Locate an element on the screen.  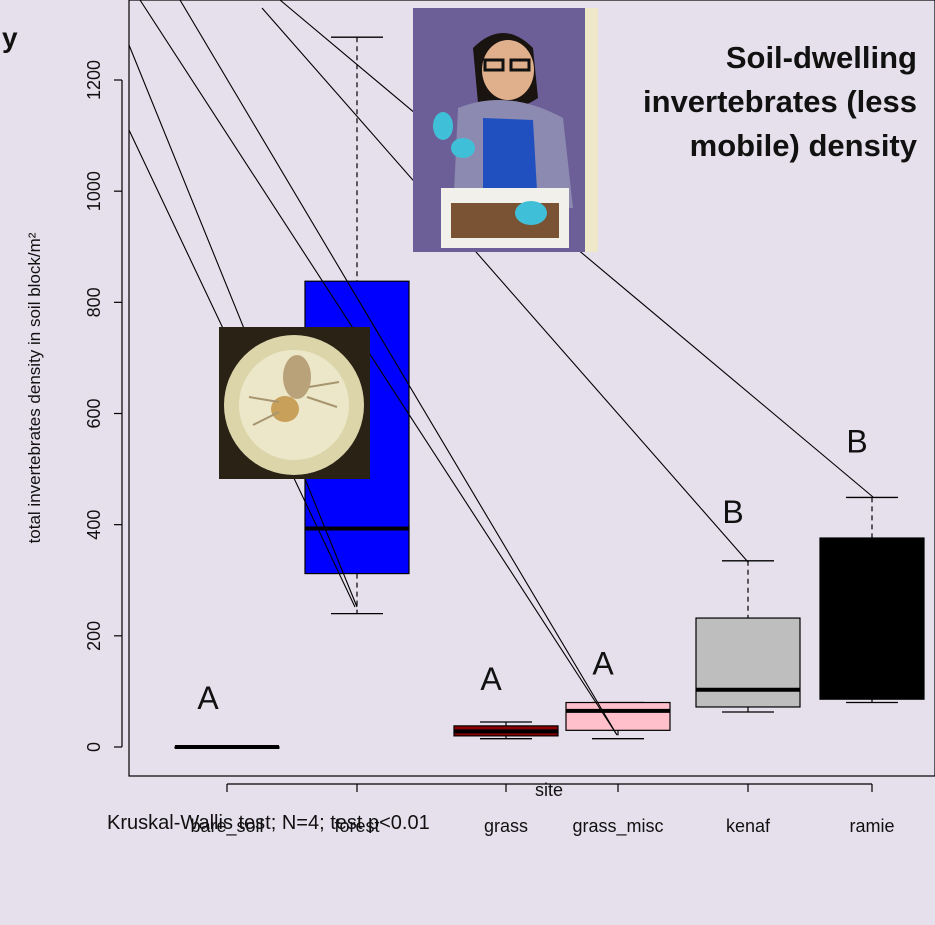
x-tick-label: forest is located at coordinates (356, 826).